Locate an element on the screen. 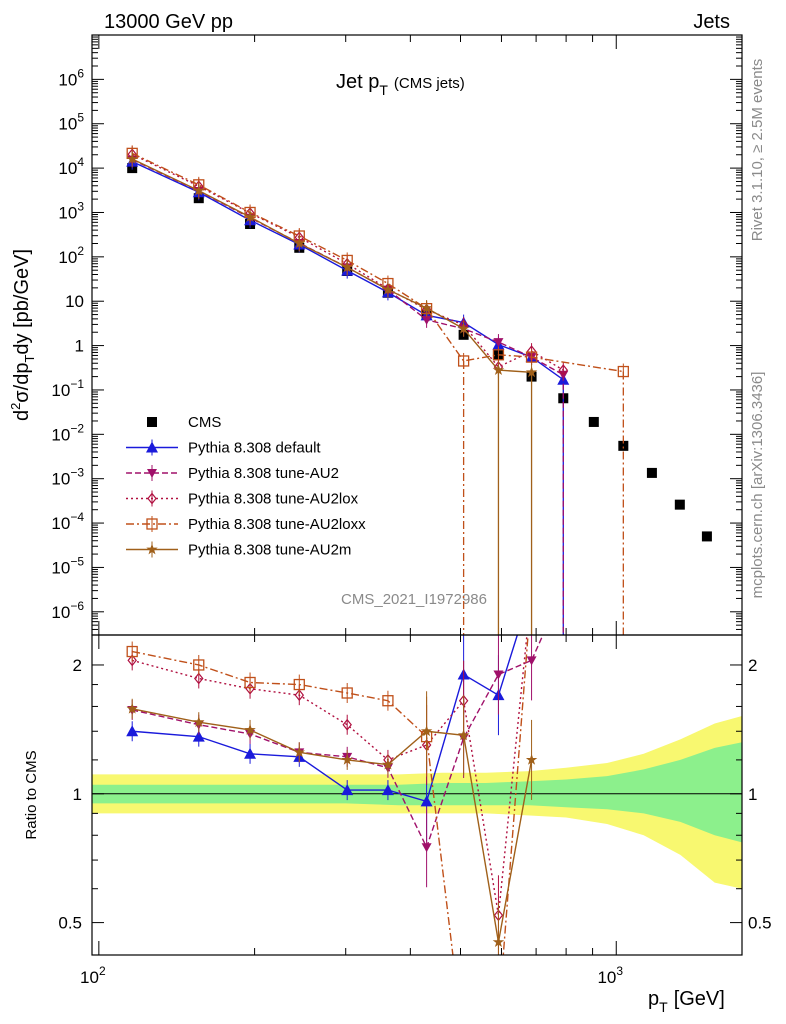  series-au2m is located at coordinates (332, 266).